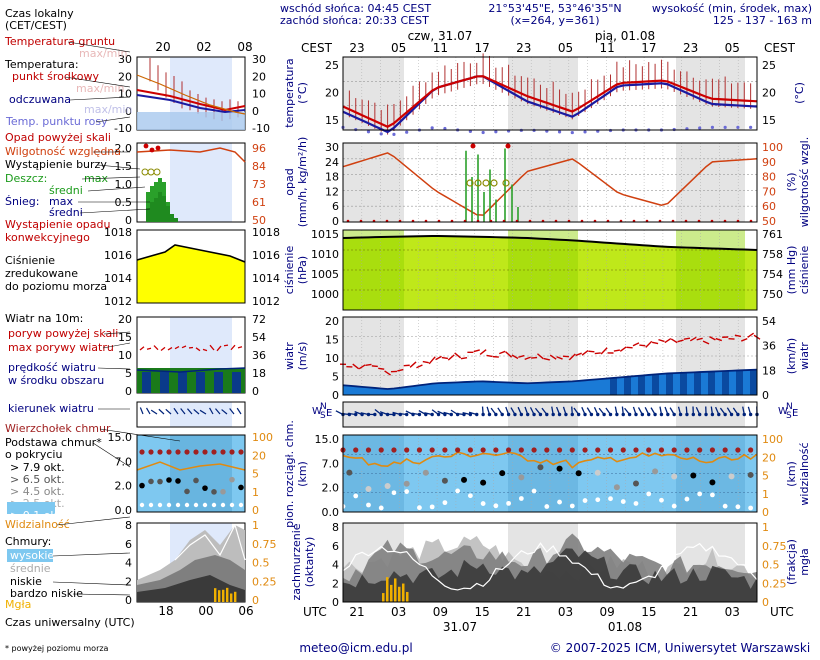  I want to click on legend-max-gust: max porywy wiatru, so click(61, 347).